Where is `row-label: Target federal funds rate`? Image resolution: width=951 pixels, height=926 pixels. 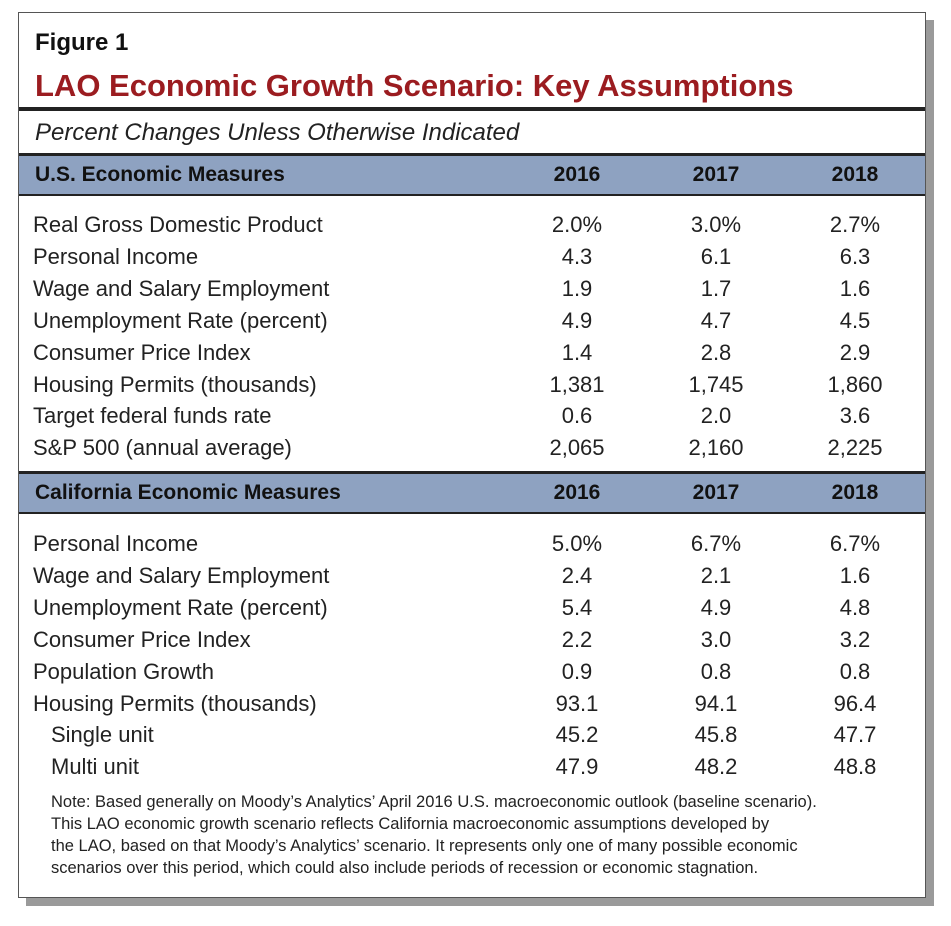
row-label: Target federal funds rate is located at coordinates (152, 416).